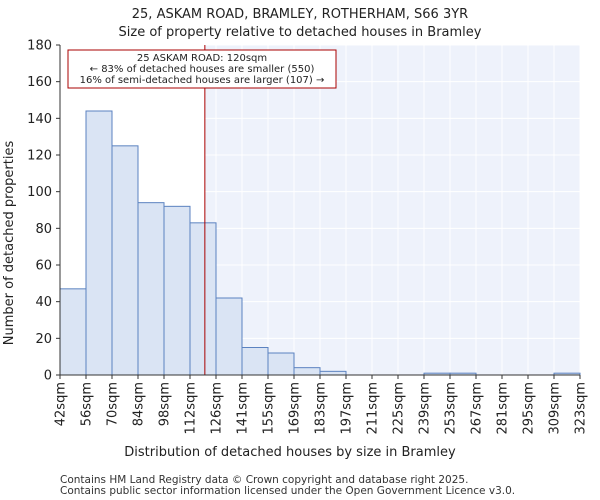 This screenshot has width=600, height=500. Describe the element at coordinates (503, 408) in the screenshot. I see `x-tick-label: 281sqm` at that location.